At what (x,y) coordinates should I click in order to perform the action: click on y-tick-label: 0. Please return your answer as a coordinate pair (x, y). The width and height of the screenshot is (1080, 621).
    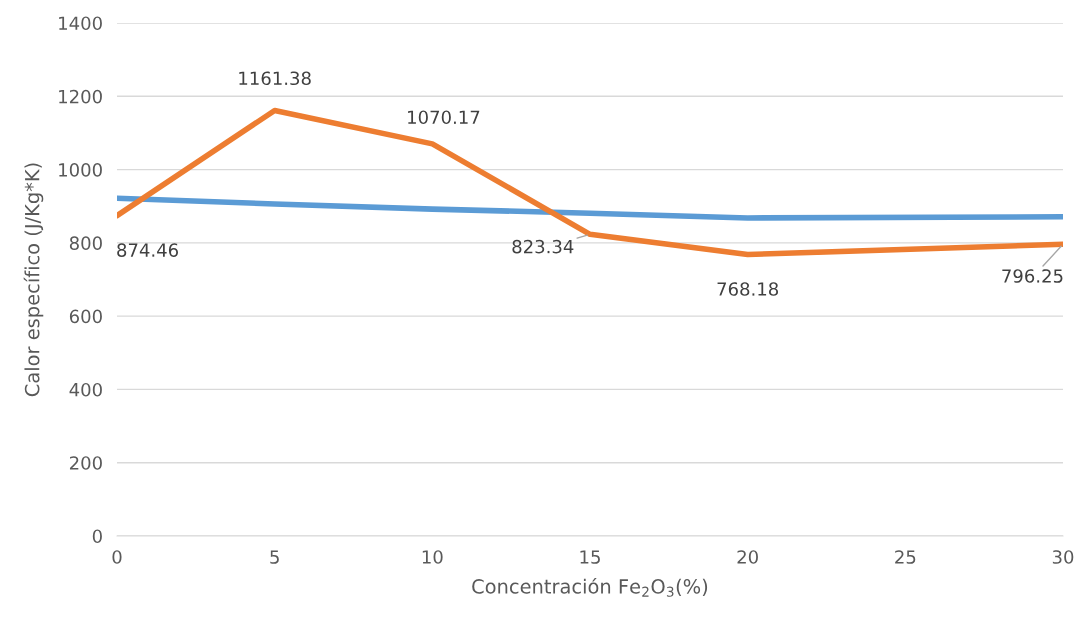
    Looking at the image, I should click on (97, 536).